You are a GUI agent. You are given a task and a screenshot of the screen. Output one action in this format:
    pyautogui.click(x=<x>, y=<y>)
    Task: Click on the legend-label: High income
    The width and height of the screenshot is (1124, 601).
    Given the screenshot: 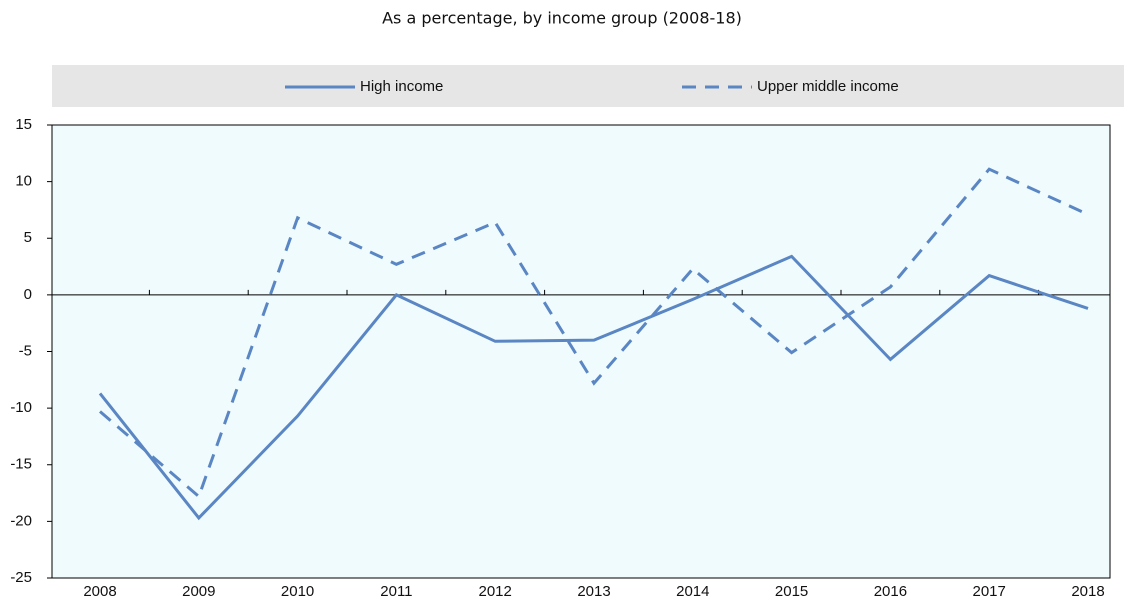 What is the action you would take?
    pyautogui.click(x=401, y=86)
    